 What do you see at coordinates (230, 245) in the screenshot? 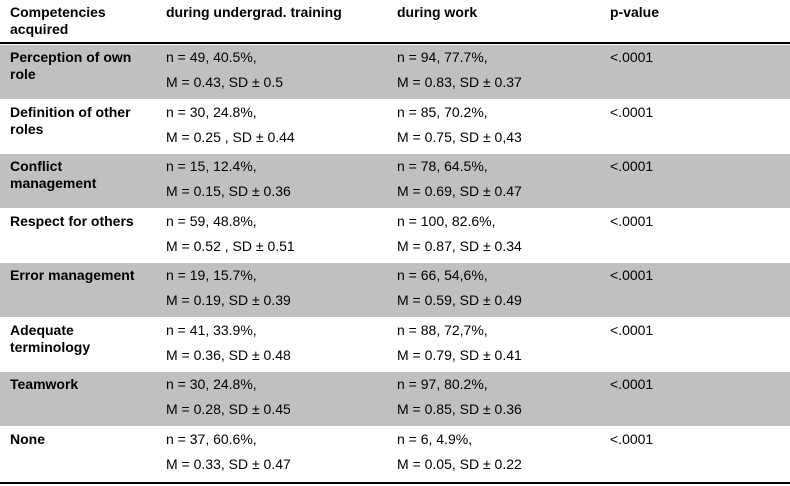
I see `undergrad-mean-sd: M = 0.52 , SD ± 0.51` at bounding box center [230, 245].